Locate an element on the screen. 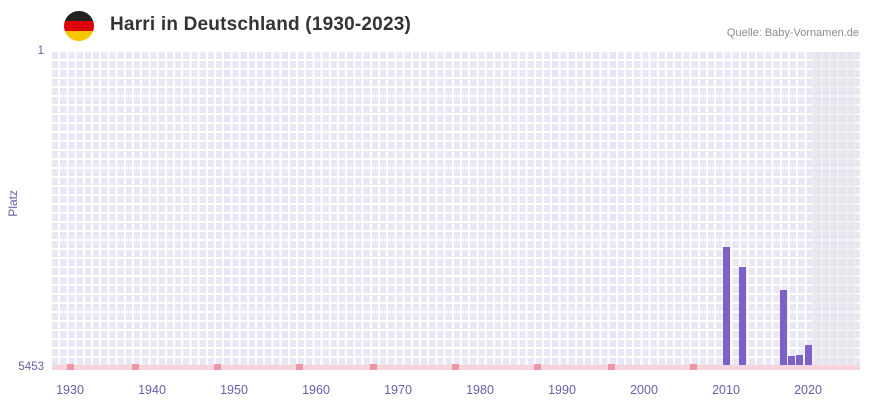  chart-title: Harri in Deutschland (1930-2023) is located at coordinates (261, 24).